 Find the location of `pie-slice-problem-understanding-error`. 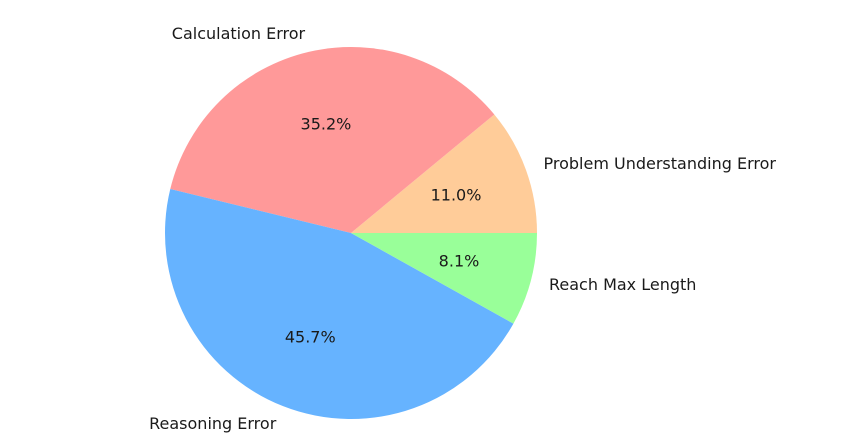

pie-slice-problem-understanding-error is located at coordinates (444, 173).